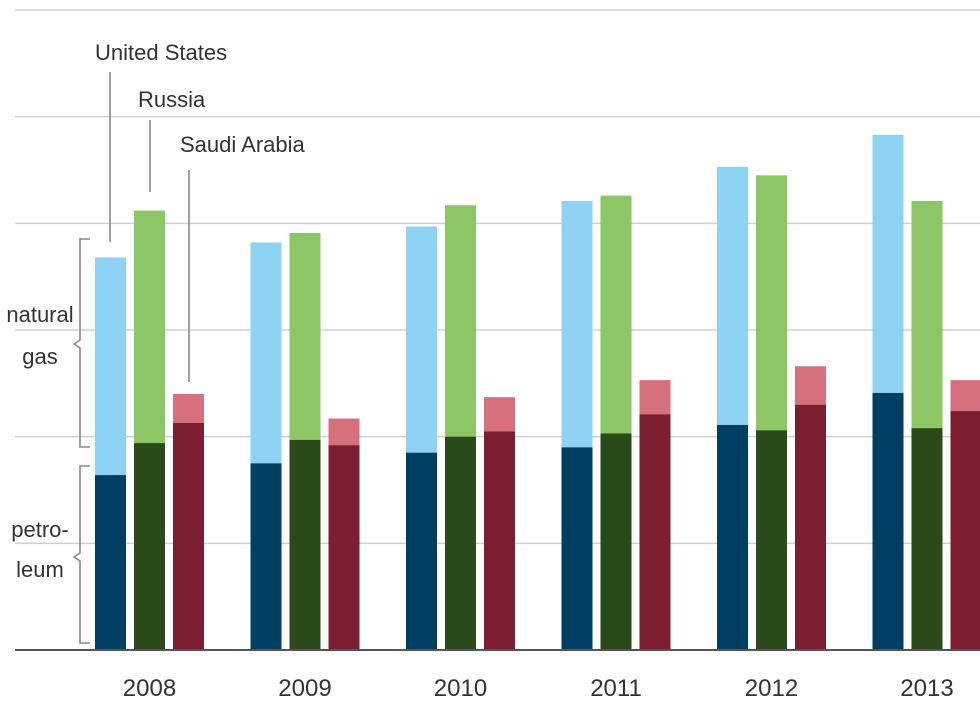 The width and height of the screenshot is (980, 708). Describe the element at coordinates (40, 569) in the screenshot. I see `label-leum: leum` at that location.